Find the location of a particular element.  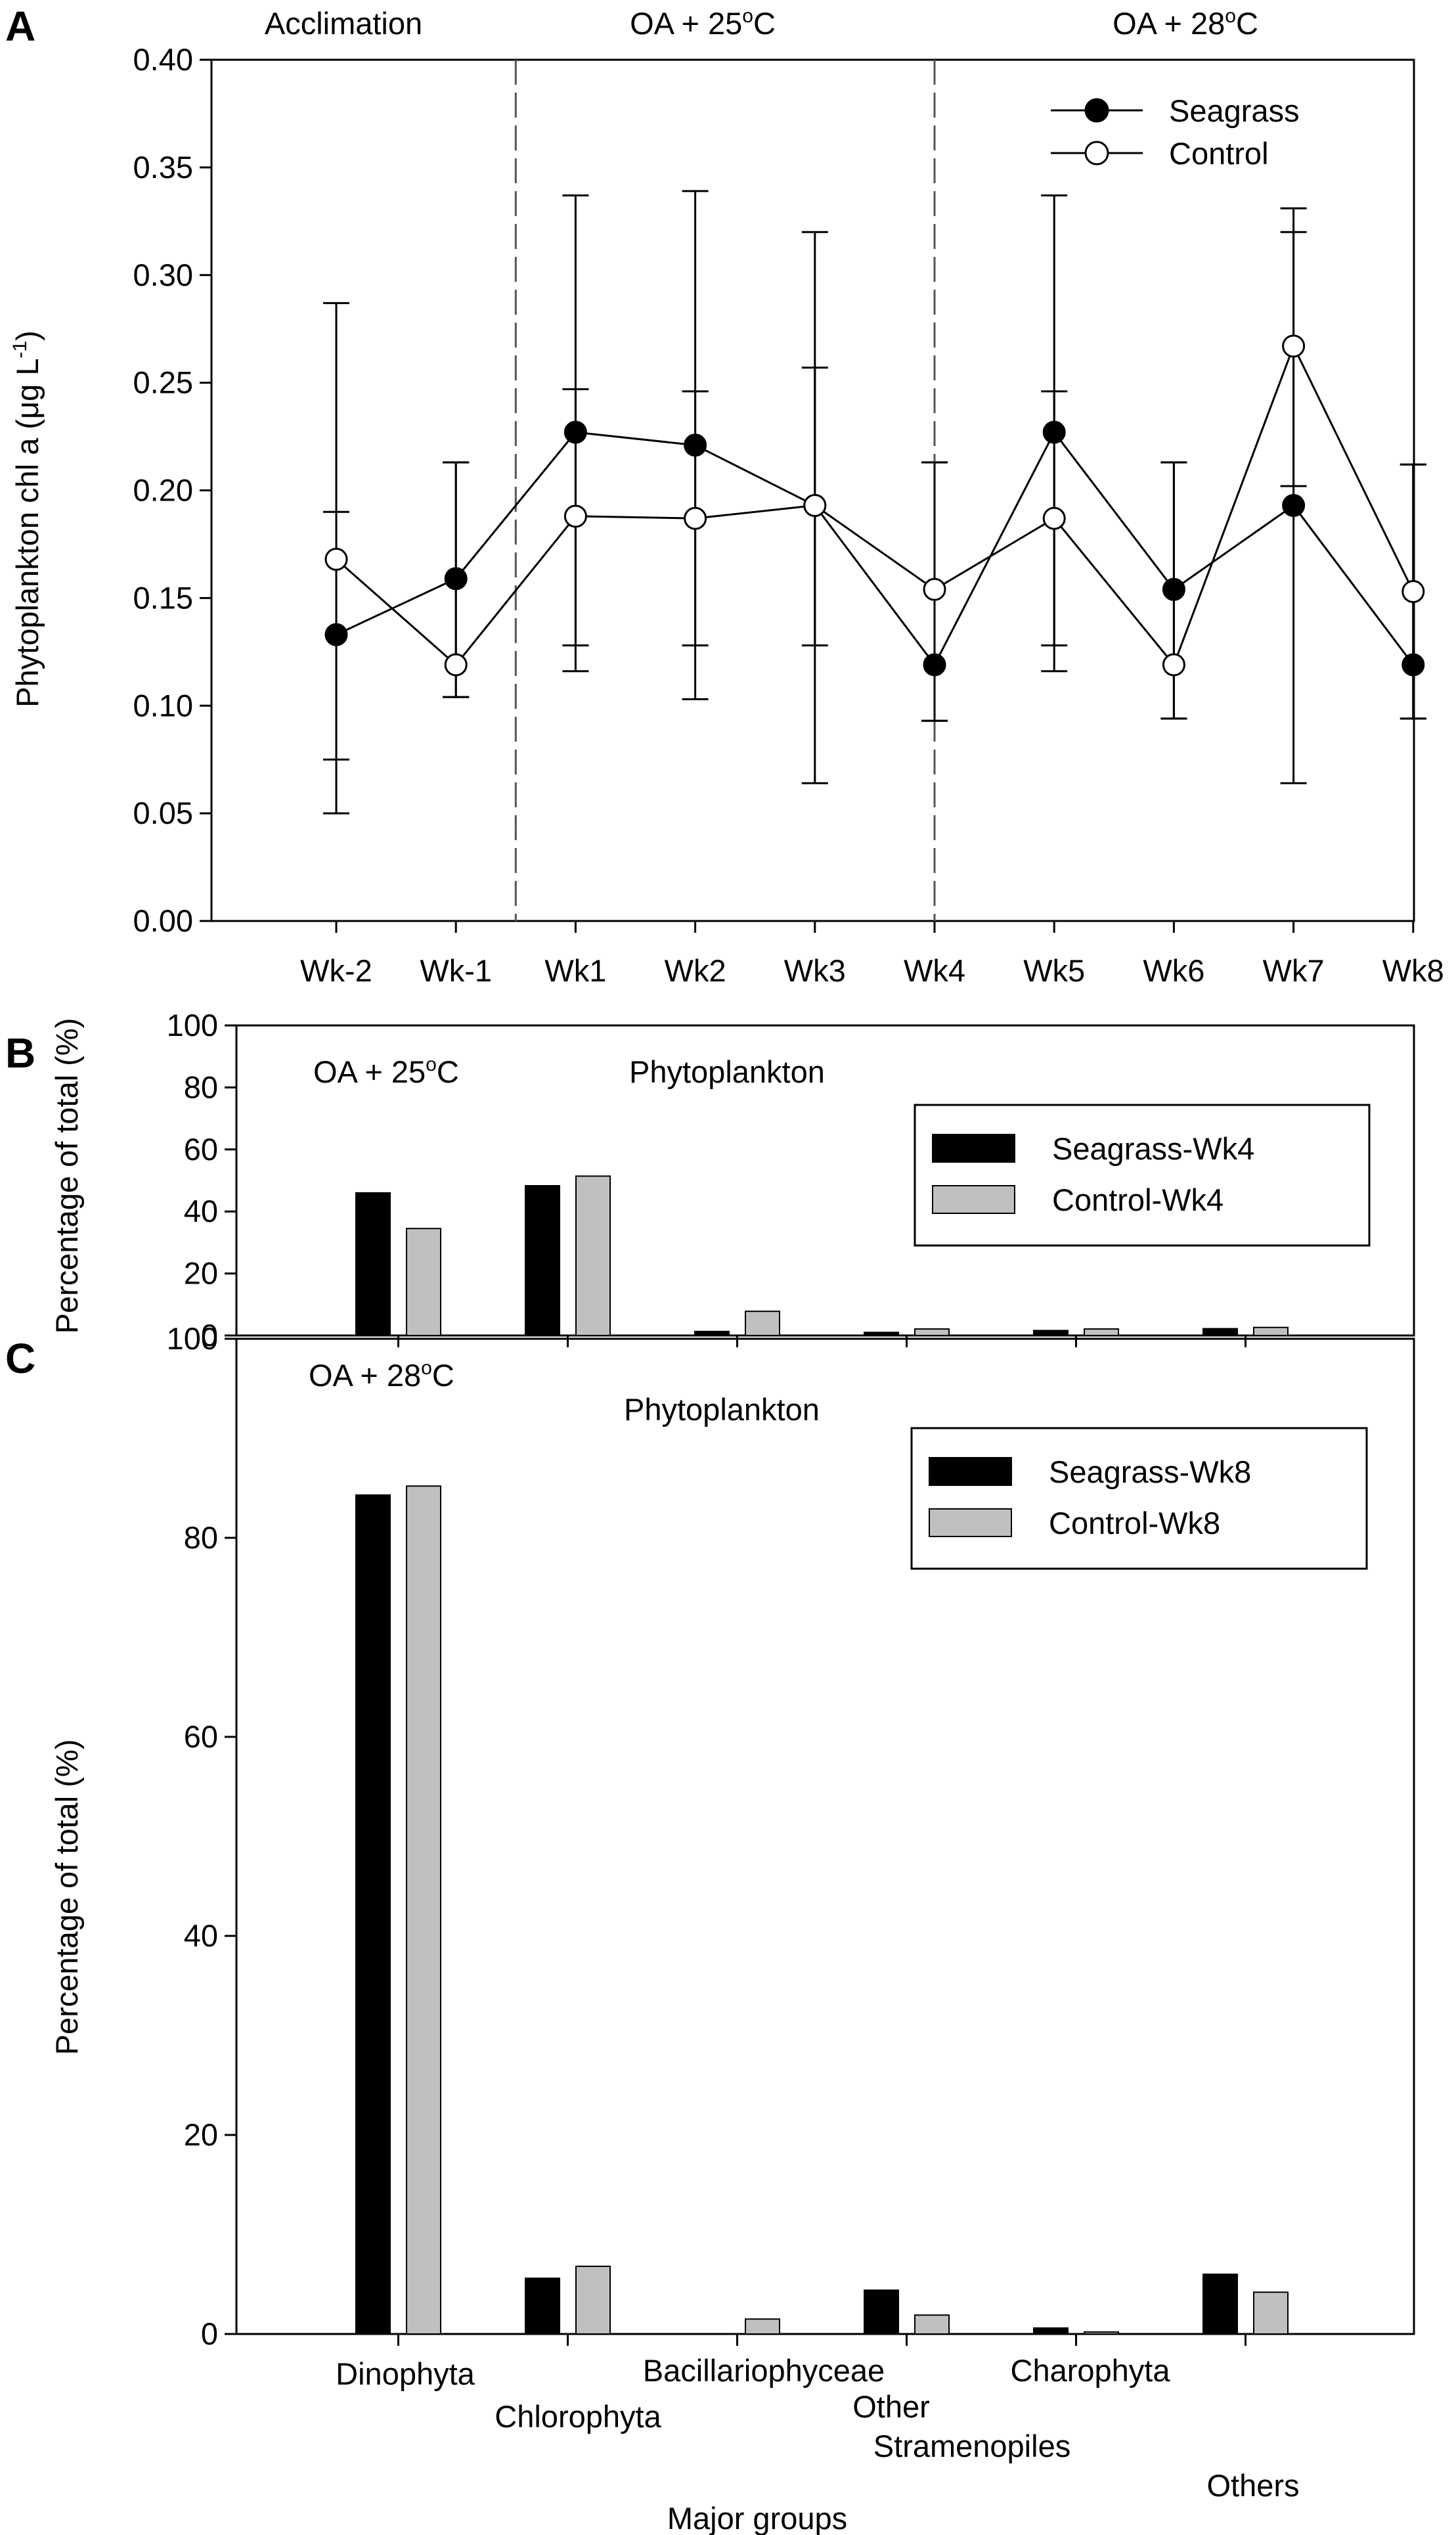

legend-seagrass-wk8-label: Seagrass-Wk8 is located at coordinates (1150, 1471).